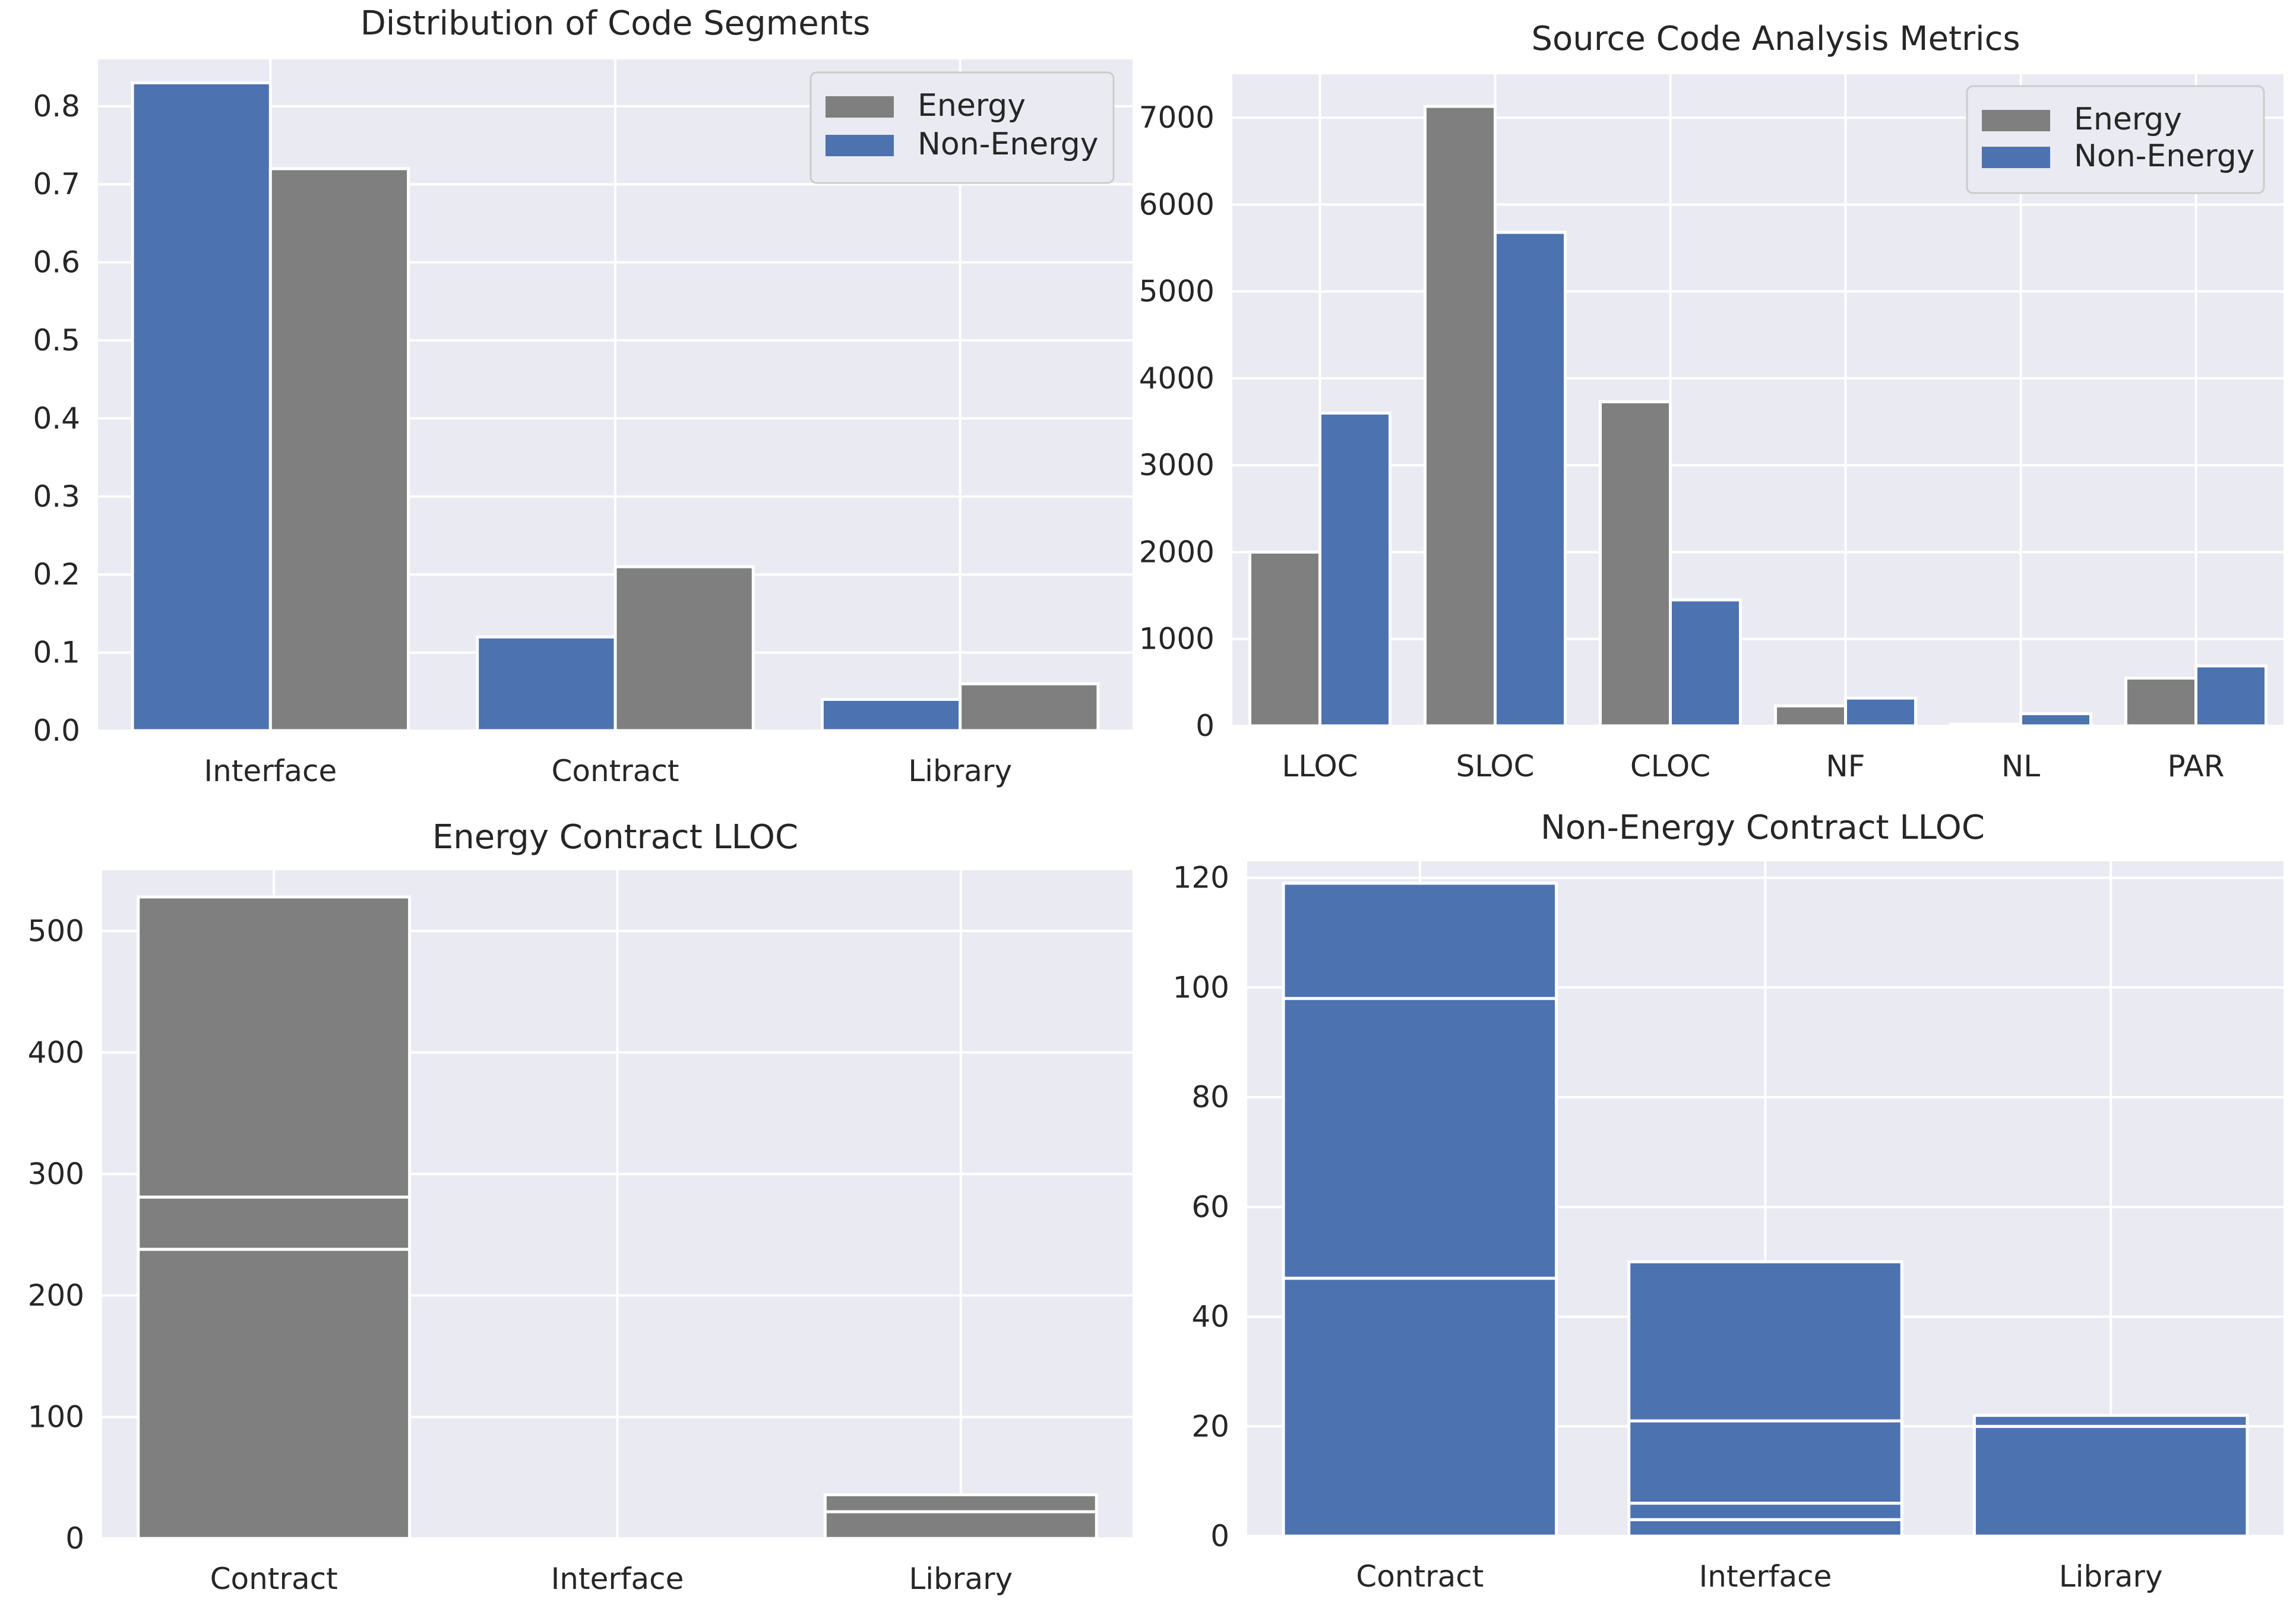 Image resolution: width=2296 pixels, height=1605 pixels. I want to click on y-tick-label: 0.0, so click(56, 730).